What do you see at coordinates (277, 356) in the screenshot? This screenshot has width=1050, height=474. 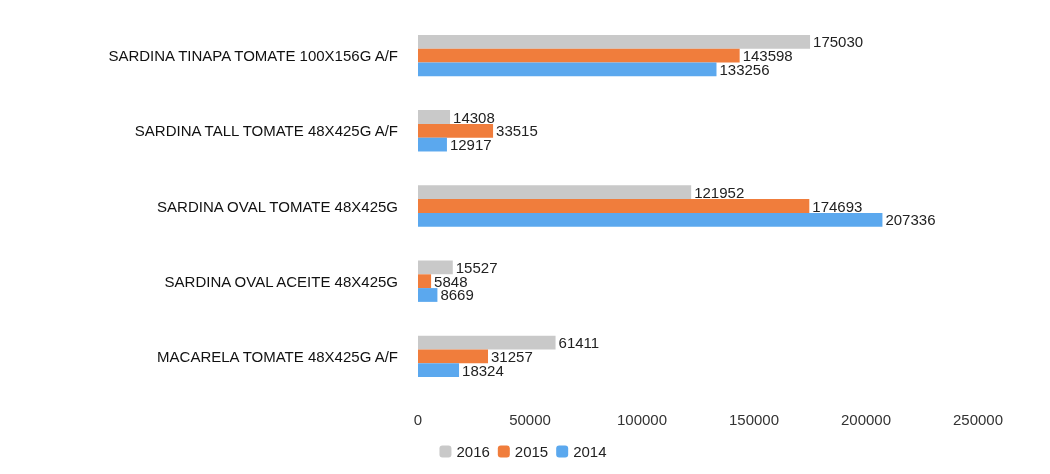 I see `y-tick-label: MACARELA TOMATE 48X425G A/F` at bounding box center [277, 356].